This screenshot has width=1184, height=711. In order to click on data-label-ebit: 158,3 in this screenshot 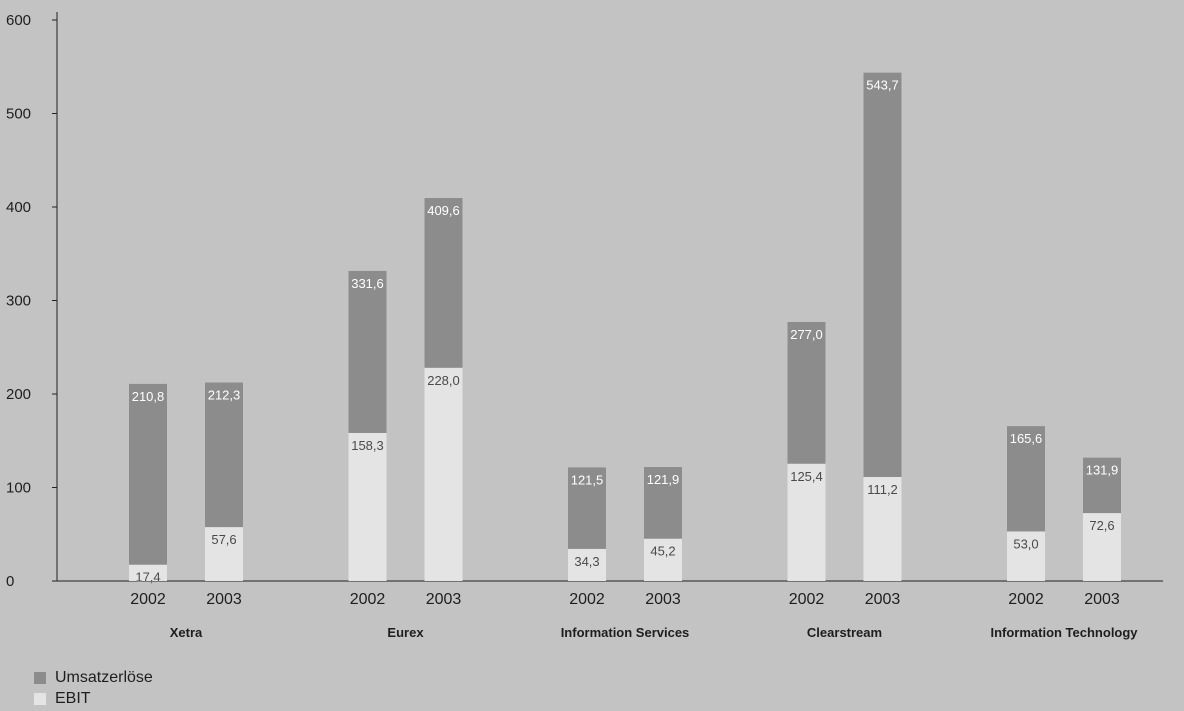, I will do `click(367, 445)`.